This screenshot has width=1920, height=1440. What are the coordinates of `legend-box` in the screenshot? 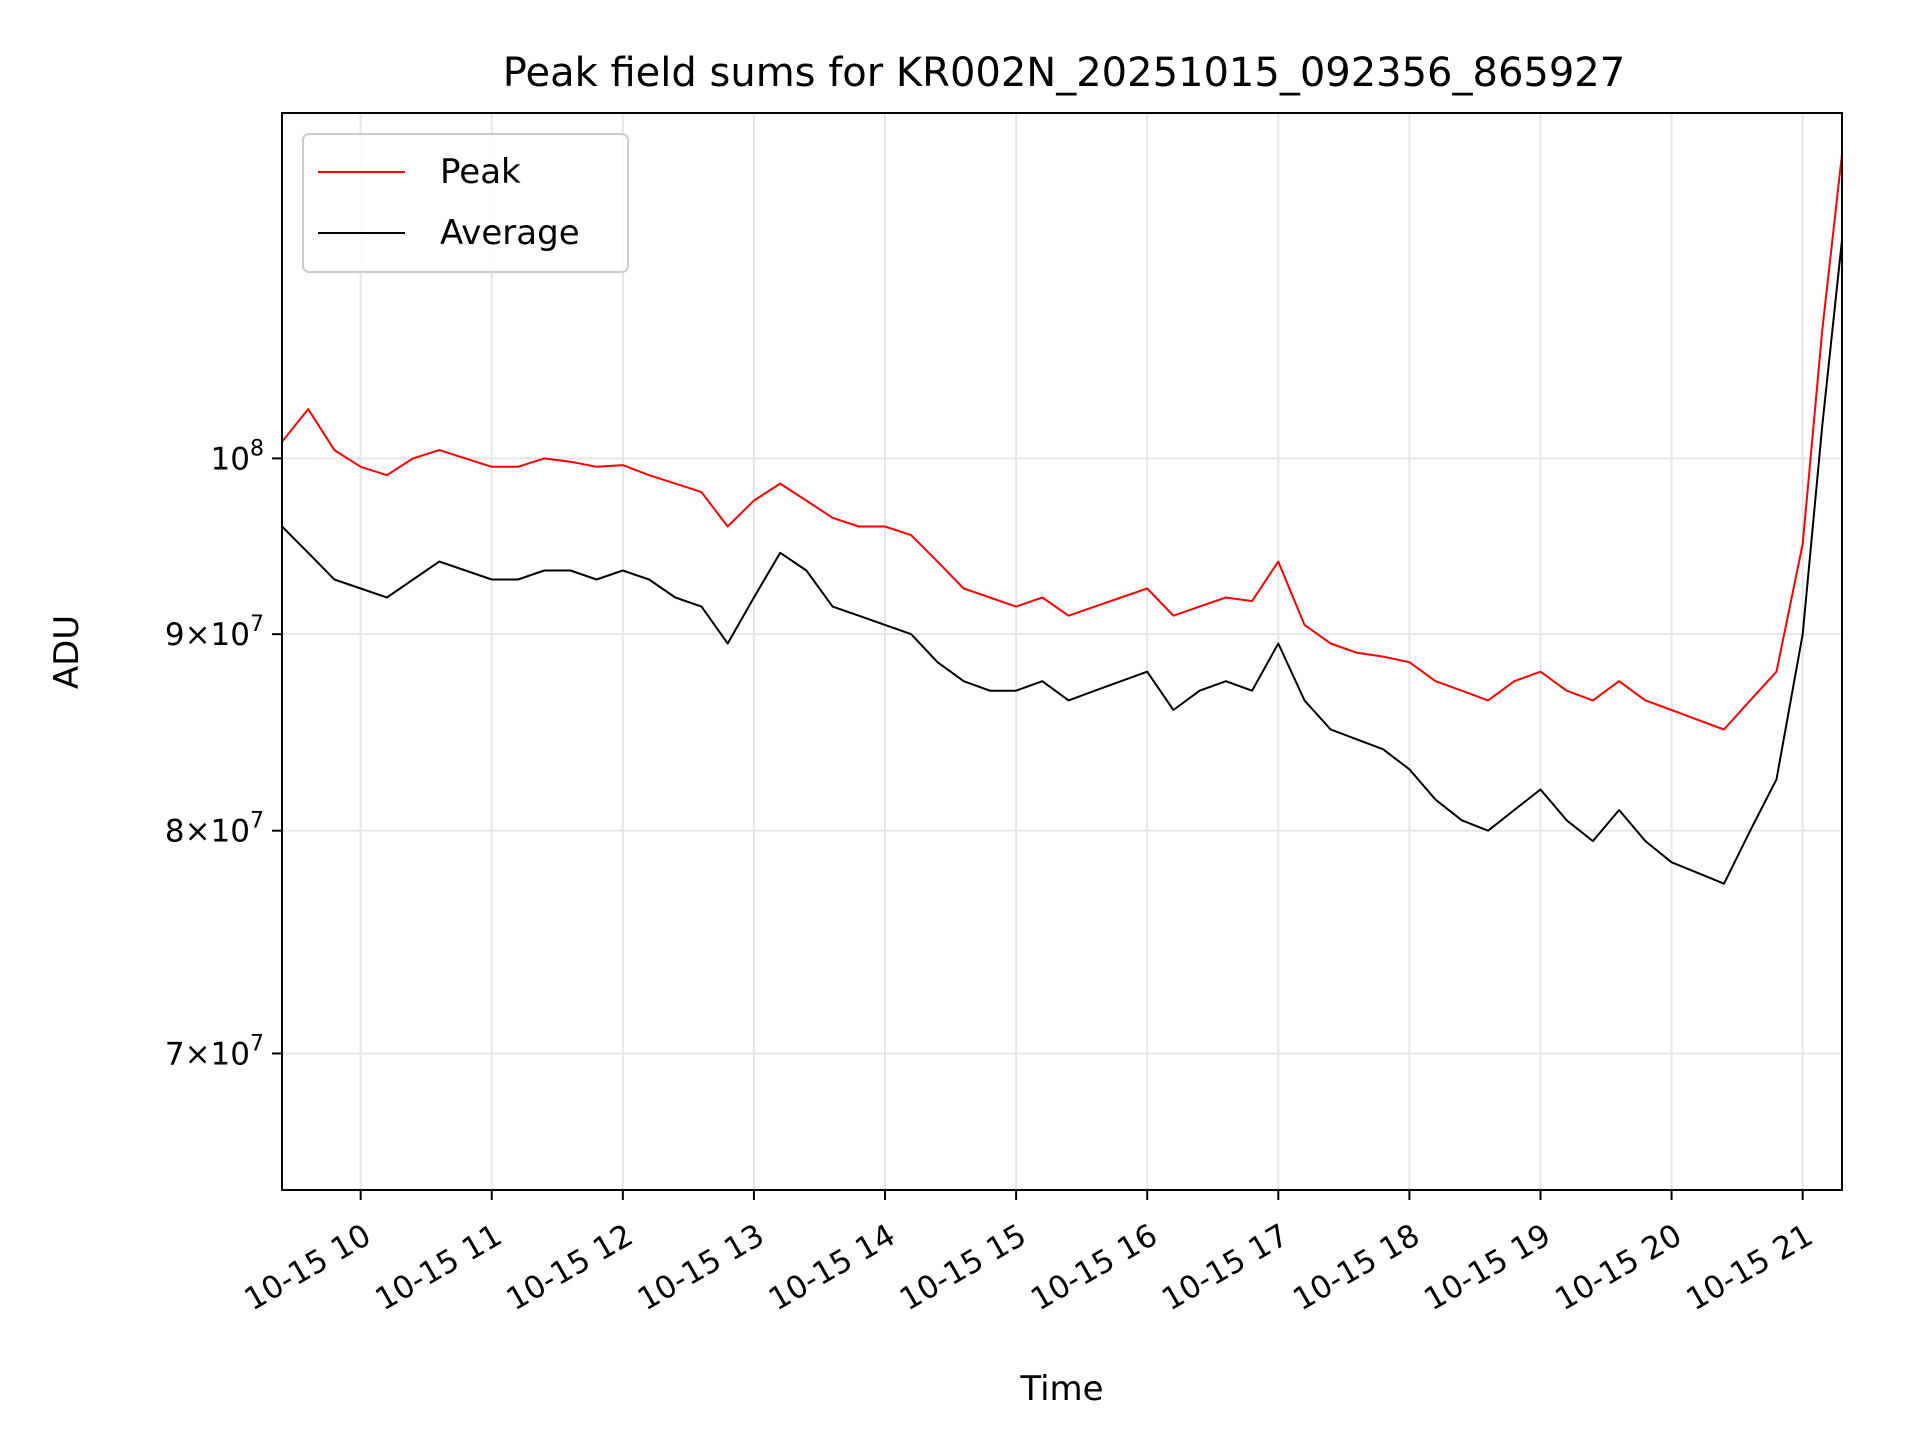 It's located at (465, 203).